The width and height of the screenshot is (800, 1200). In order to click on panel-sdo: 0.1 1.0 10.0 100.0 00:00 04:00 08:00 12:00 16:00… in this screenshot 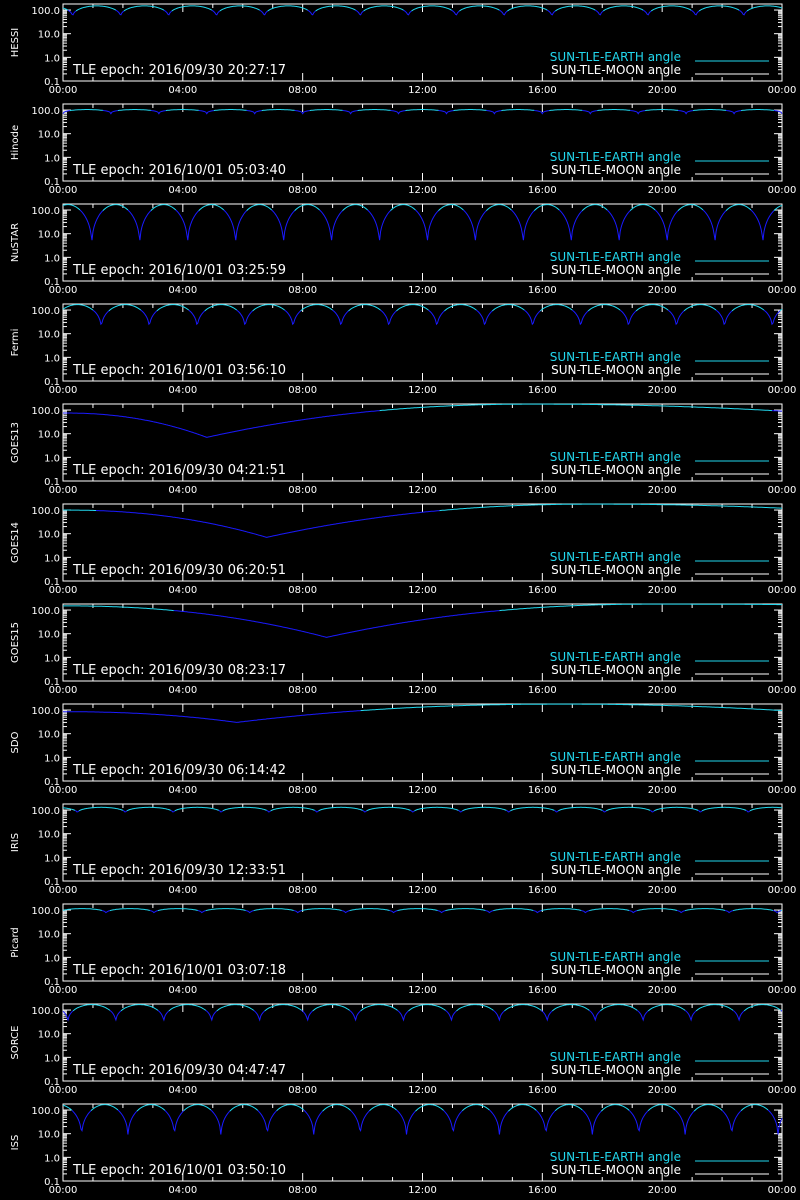, I will do `click(403, 749)`.